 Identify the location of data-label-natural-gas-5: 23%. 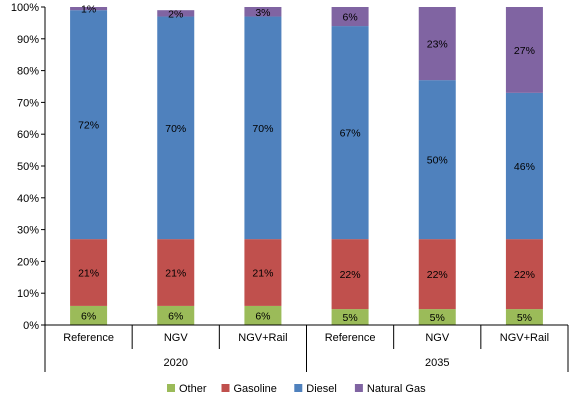
(437, 45).